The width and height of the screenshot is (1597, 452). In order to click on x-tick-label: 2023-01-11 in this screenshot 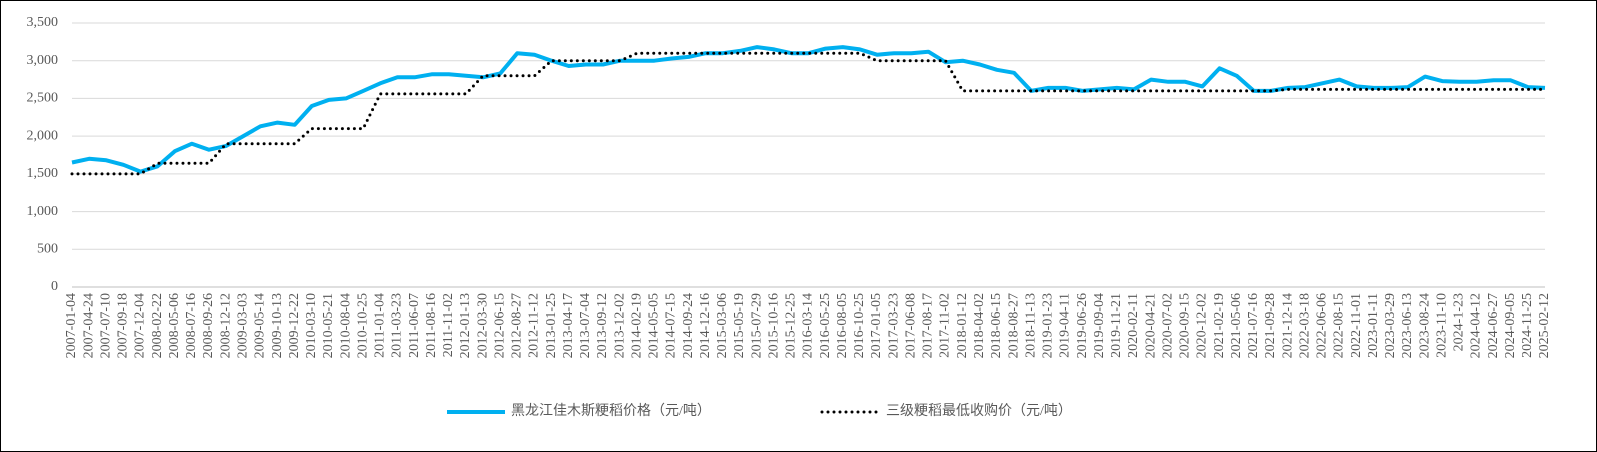, I will do `click(1373, 325)`.